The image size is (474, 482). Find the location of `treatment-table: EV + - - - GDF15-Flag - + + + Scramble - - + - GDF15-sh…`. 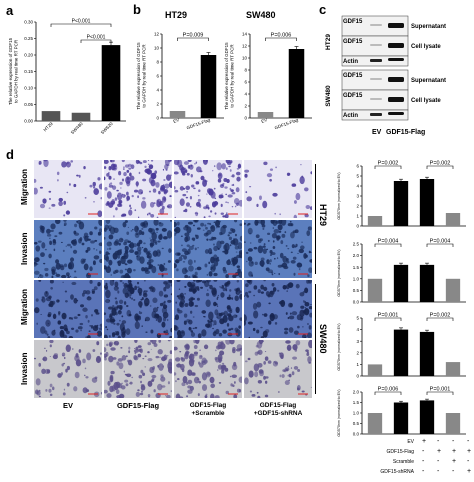

treatment-table: EV + - - - GDF15-Flag - + + + Scramble - - + - GDF15-sh… is located at coordinates (427, 460).